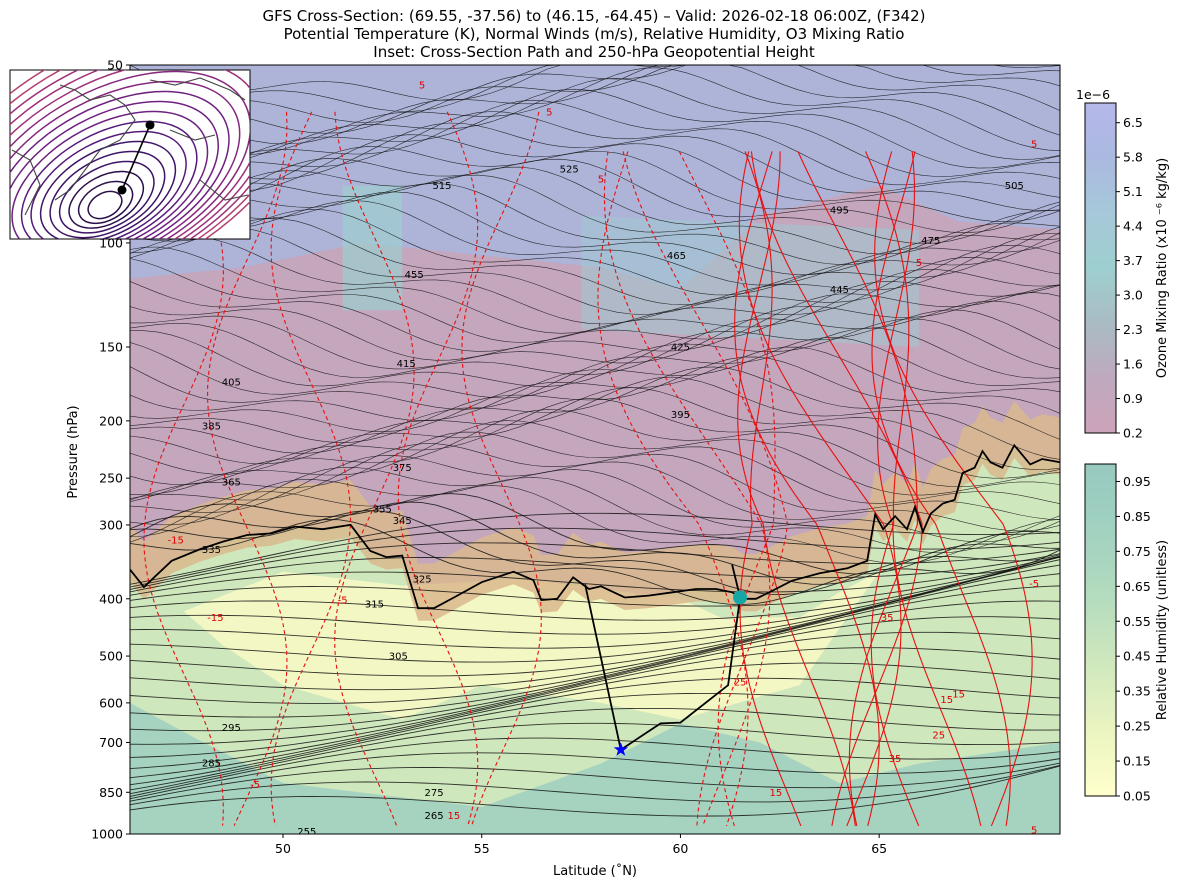 The image size is (1184, 888). What do you see at coordinates (122, 190) in the screenshot?
I see `inset-path-end` at bounding box center [122, 190].